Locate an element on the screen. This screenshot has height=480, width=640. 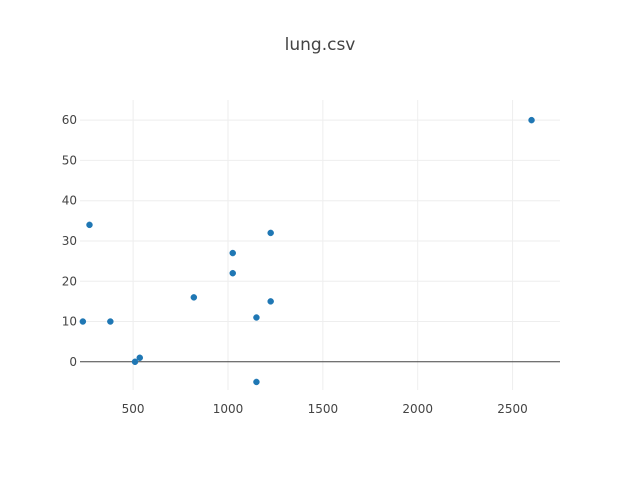
x-tick-label: 2000 is located at coordinates (417, 409).